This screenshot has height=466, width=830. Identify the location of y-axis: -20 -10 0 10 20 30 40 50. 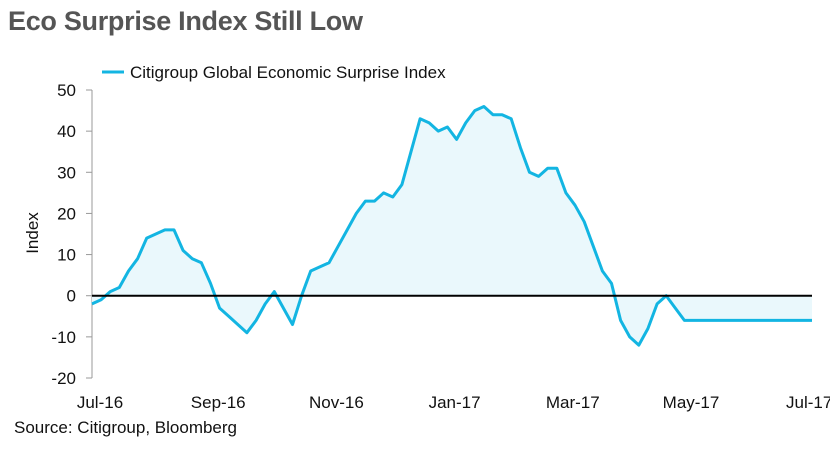
(72, 234).